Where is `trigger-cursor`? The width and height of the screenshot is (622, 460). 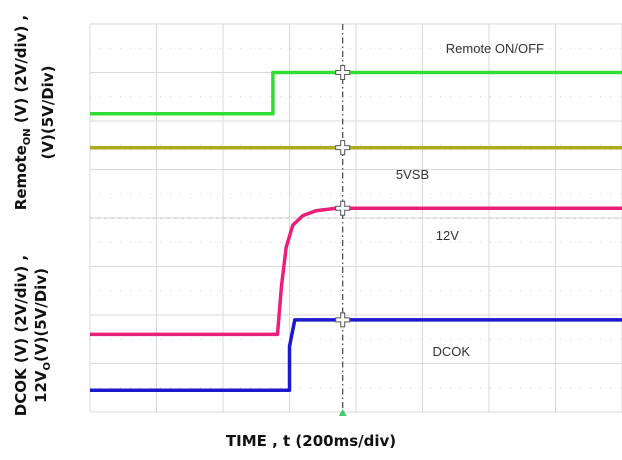 trigger-cursor is located at coordinates (343, 220).